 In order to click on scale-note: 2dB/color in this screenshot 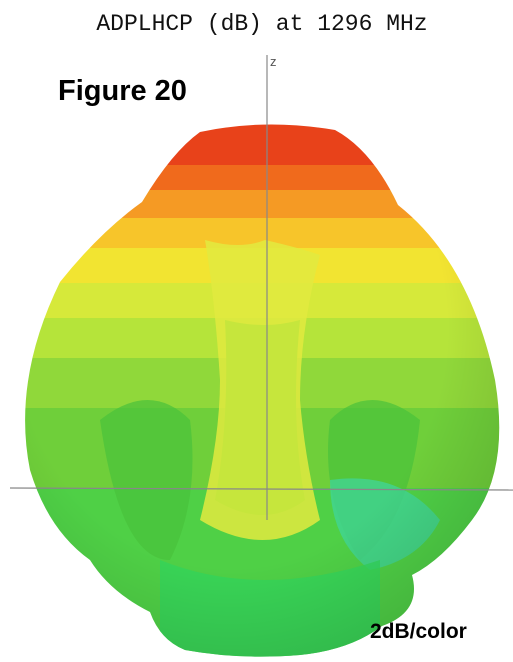, I will do `click(418, 631)`.